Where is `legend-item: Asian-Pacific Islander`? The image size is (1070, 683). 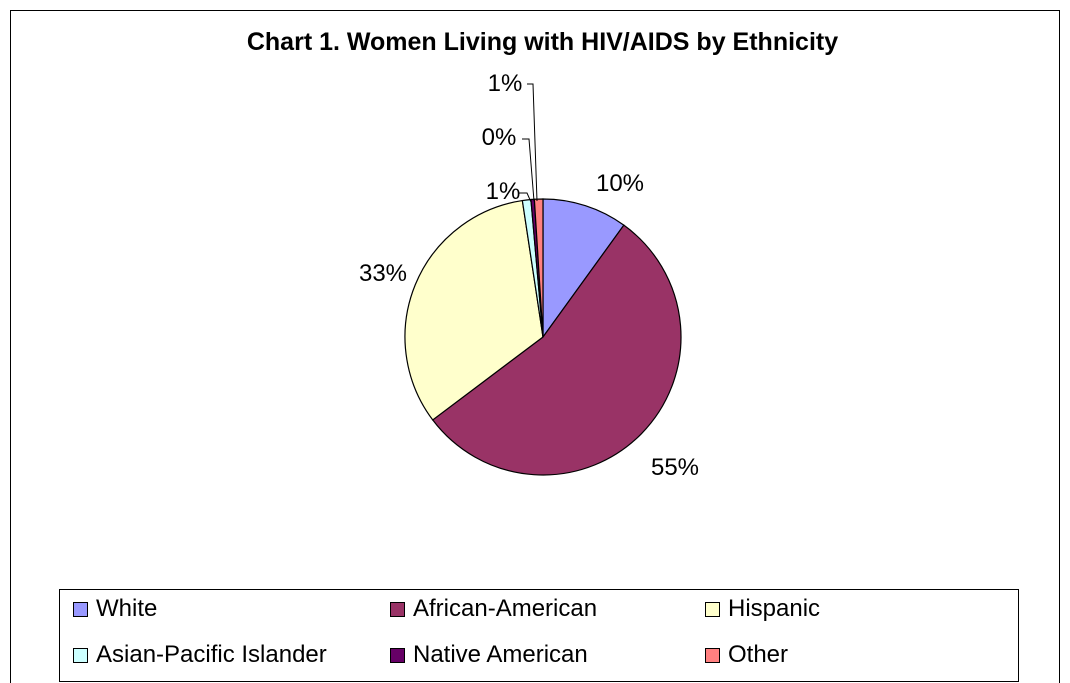 legend-item: Asian-Pacific Islander is located at coordinates (200, 655).